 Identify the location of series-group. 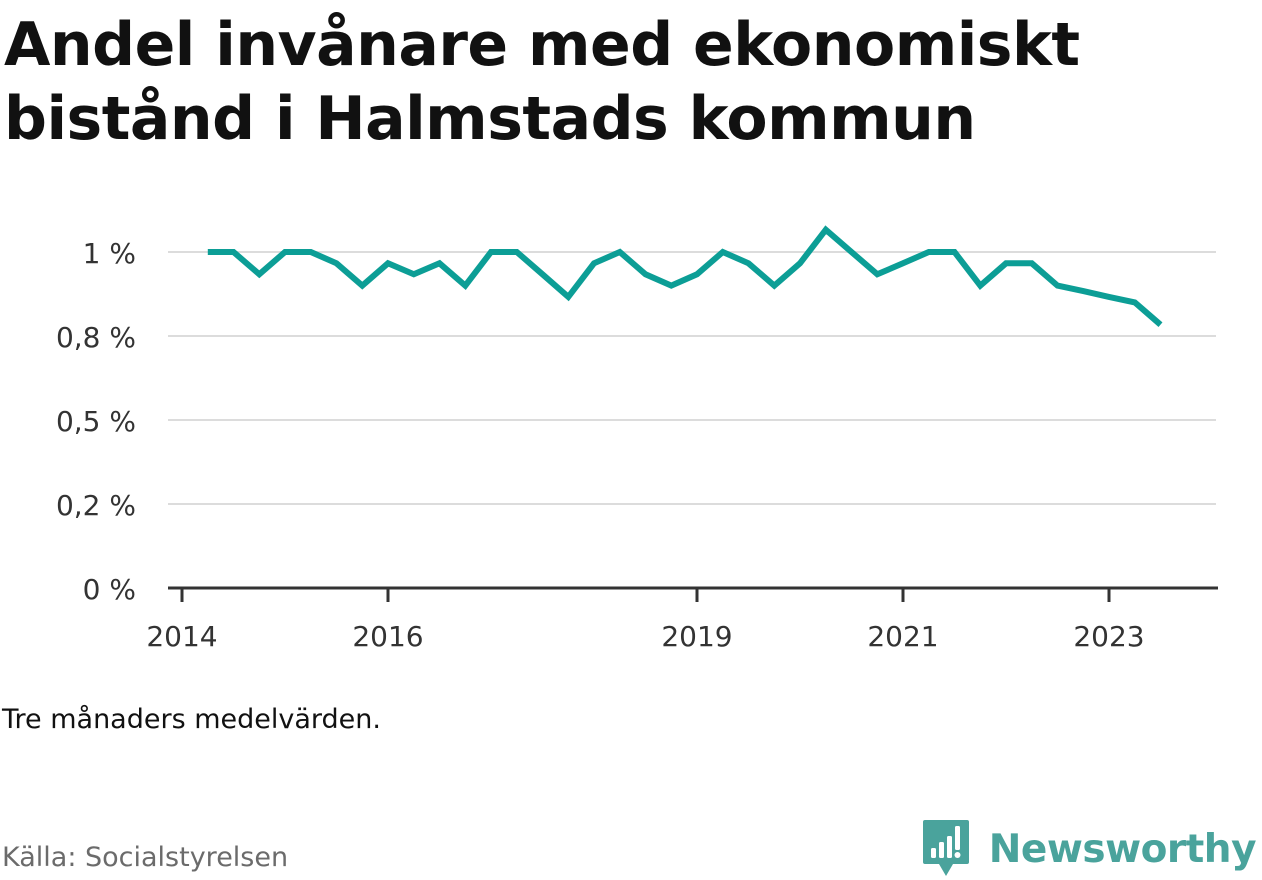
(684, 276).